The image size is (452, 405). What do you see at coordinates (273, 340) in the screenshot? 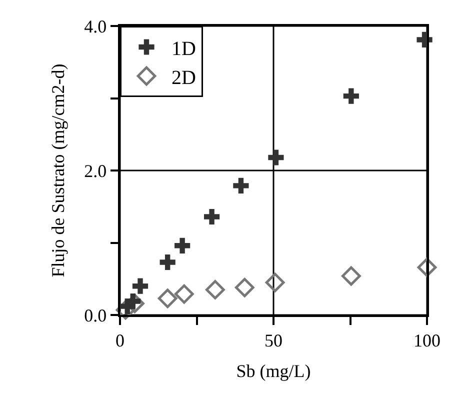
I see `x-tick-label: 50` at bounding box center [273, 340].